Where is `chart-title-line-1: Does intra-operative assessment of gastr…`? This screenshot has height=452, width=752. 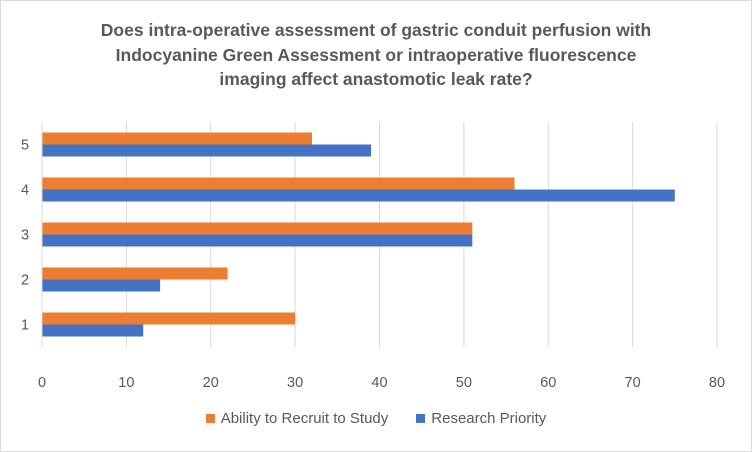
chart-title-line-1: Does intra-operative assessment of gastr… is located at coordinates (376, 30).